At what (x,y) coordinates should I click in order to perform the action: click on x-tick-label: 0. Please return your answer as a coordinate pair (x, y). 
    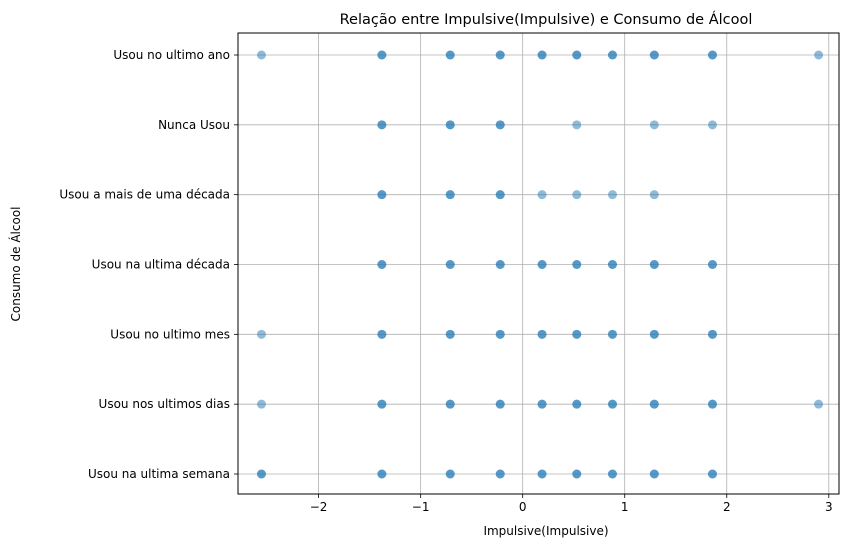
    Looking at the image, I should click on (523, 507).